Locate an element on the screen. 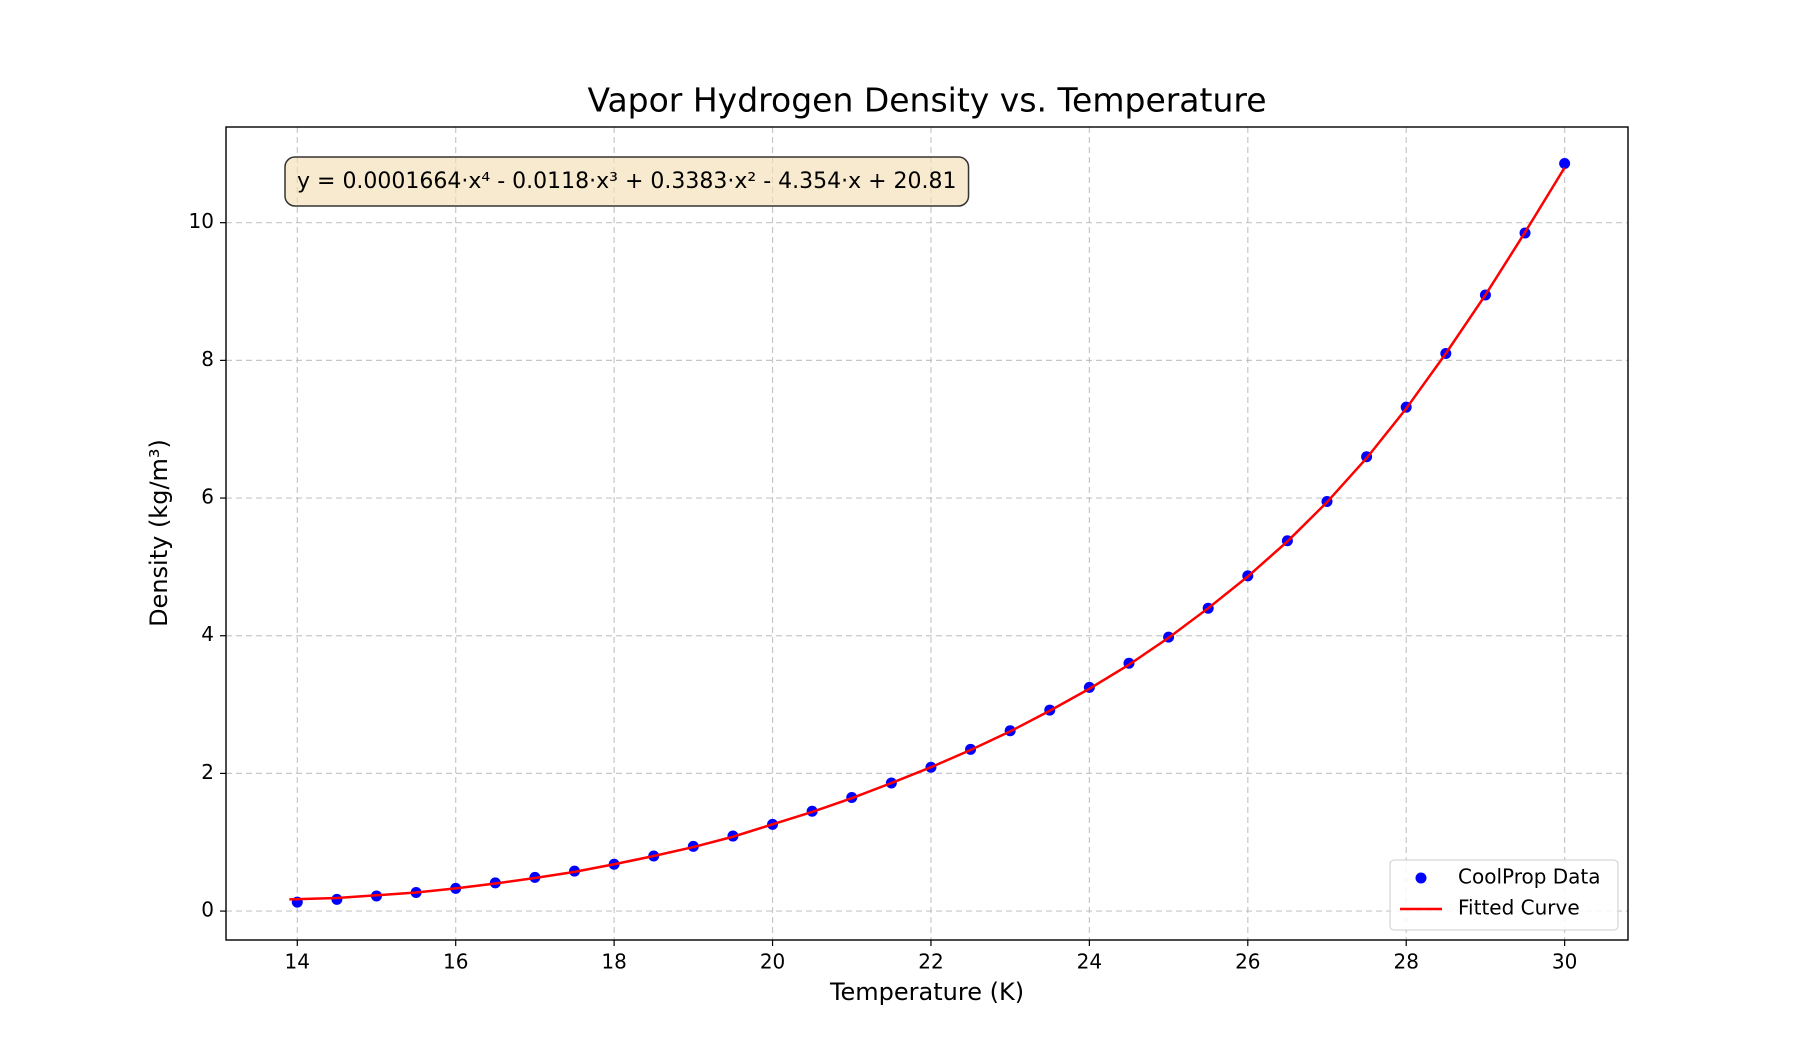 The width and height of the screenshot is (1800, 1050). annotation-box is located at coordinates (627, 181).